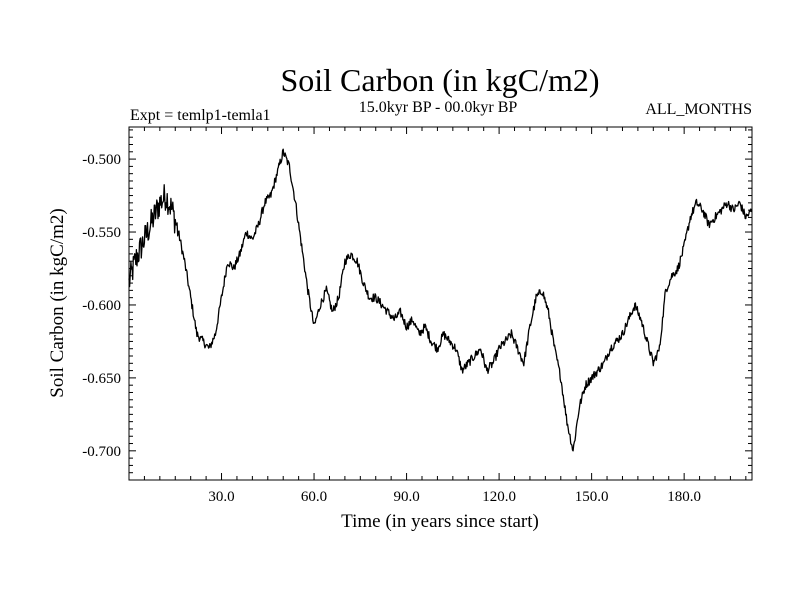 The height and width of the screenshot is (600, 800). Describe the element at coordinates (221, 497) in the screenshot. I see `x-tick-label: 30.0` at that location.